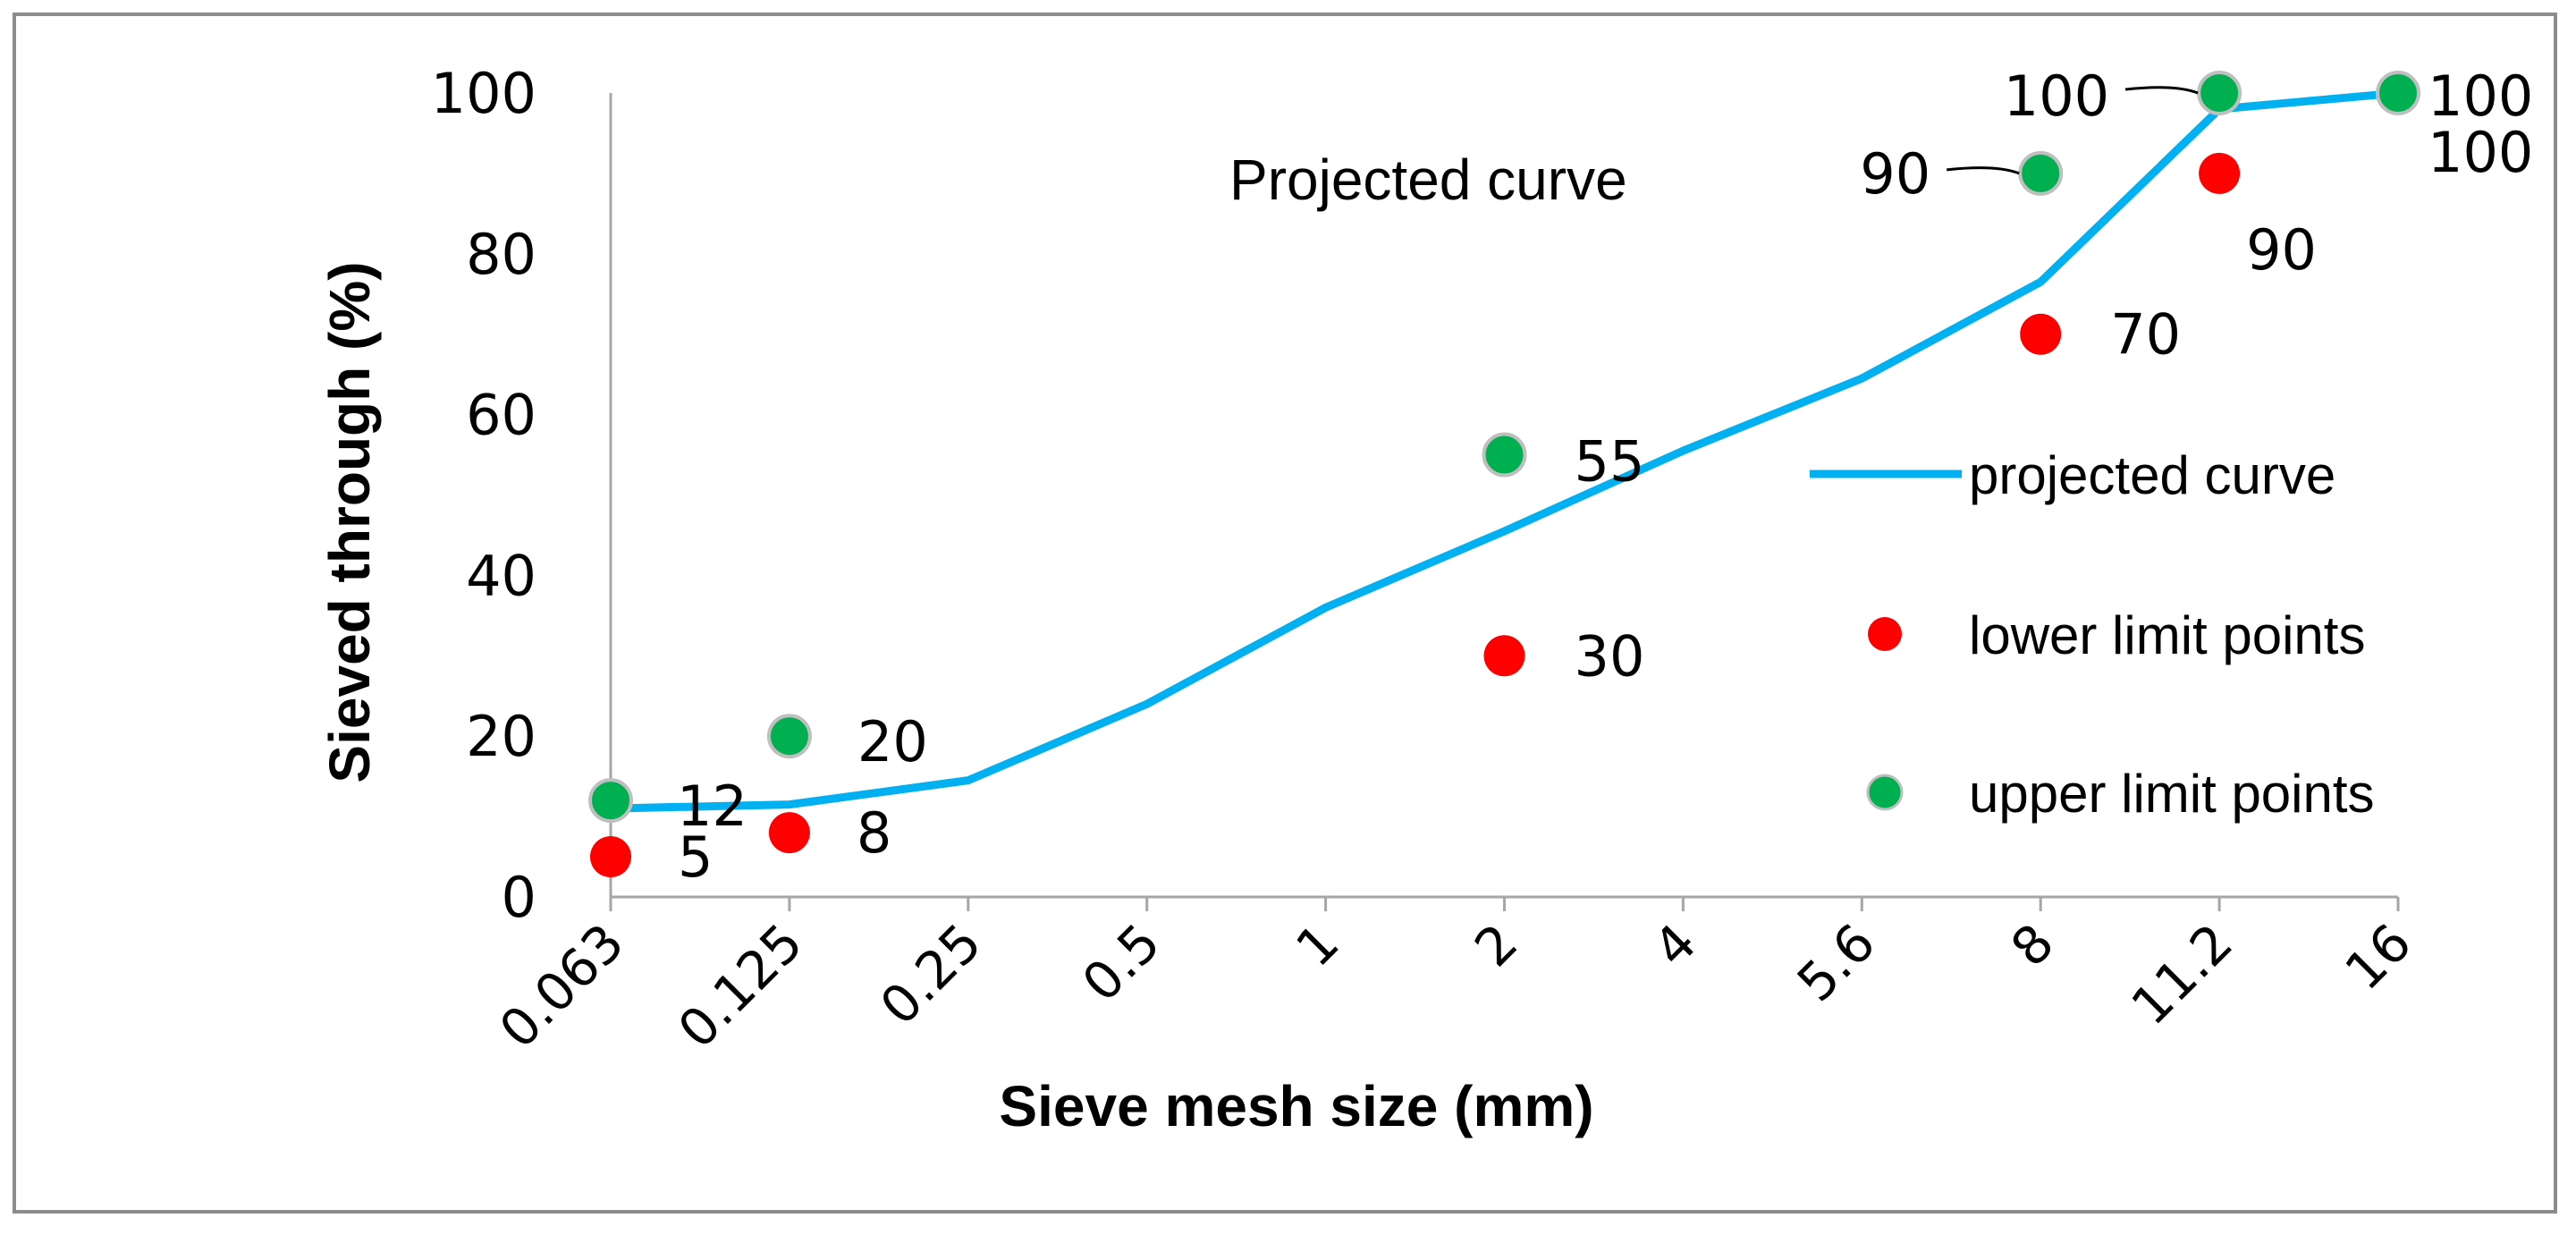 The height and width of the screenshot is (1235, 2576). I want to click on y-tick-label: 60, so click(501, 415).